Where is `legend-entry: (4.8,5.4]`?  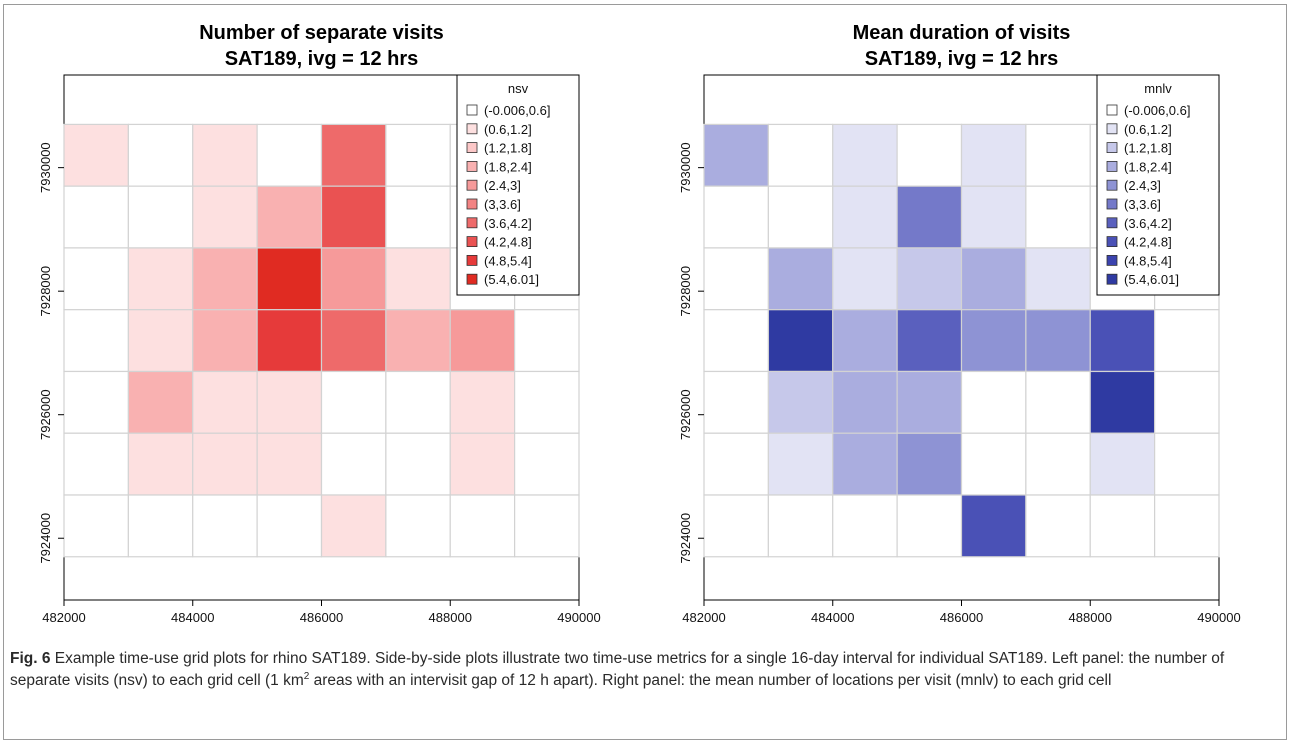
legend-entry: (4.8,5.4] is located at coordinates (508, 260).